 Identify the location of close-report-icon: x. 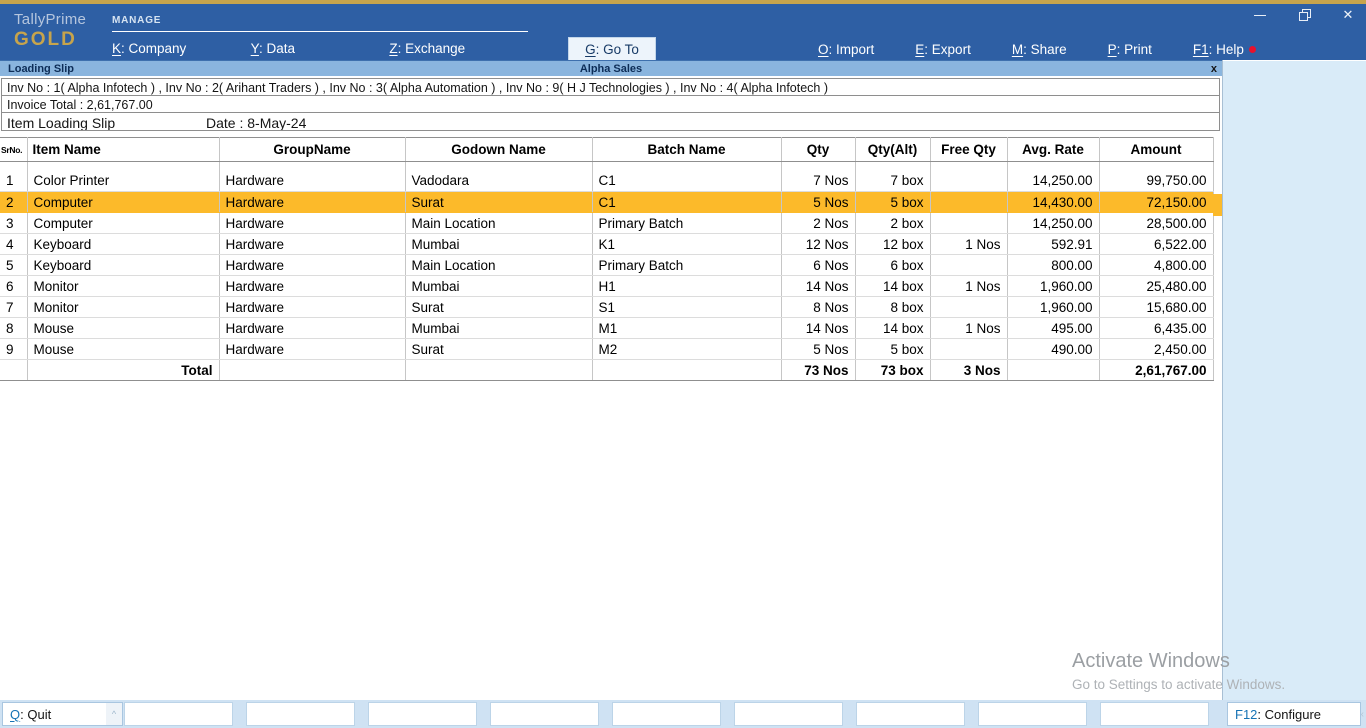
(1213, 69).